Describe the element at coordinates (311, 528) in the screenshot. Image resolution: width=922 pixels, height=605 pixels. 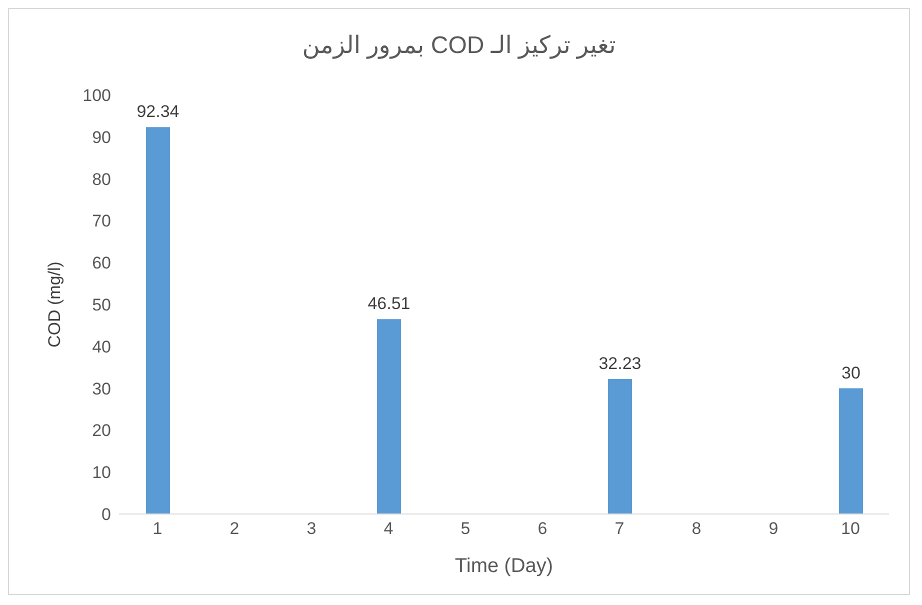
I see `x-tick-label: 3` at that location.